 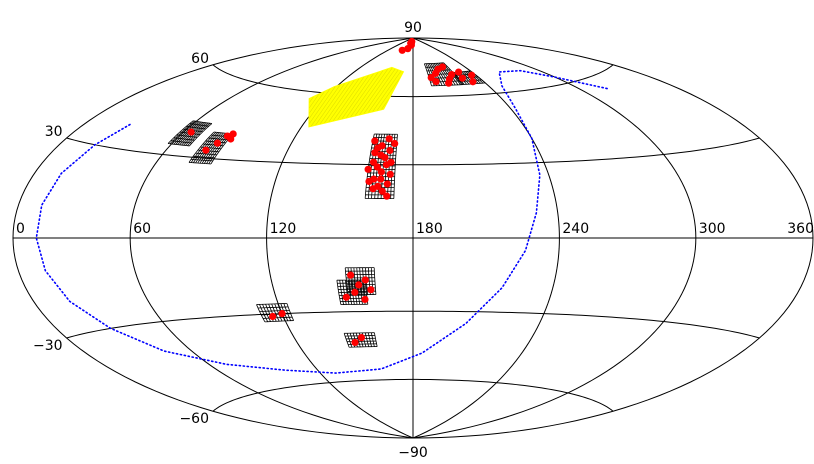 What do you see at coordinates (429, 229) in the screenshot?
I see `meridian-label-180: 180` at bounding box center [429, 229].